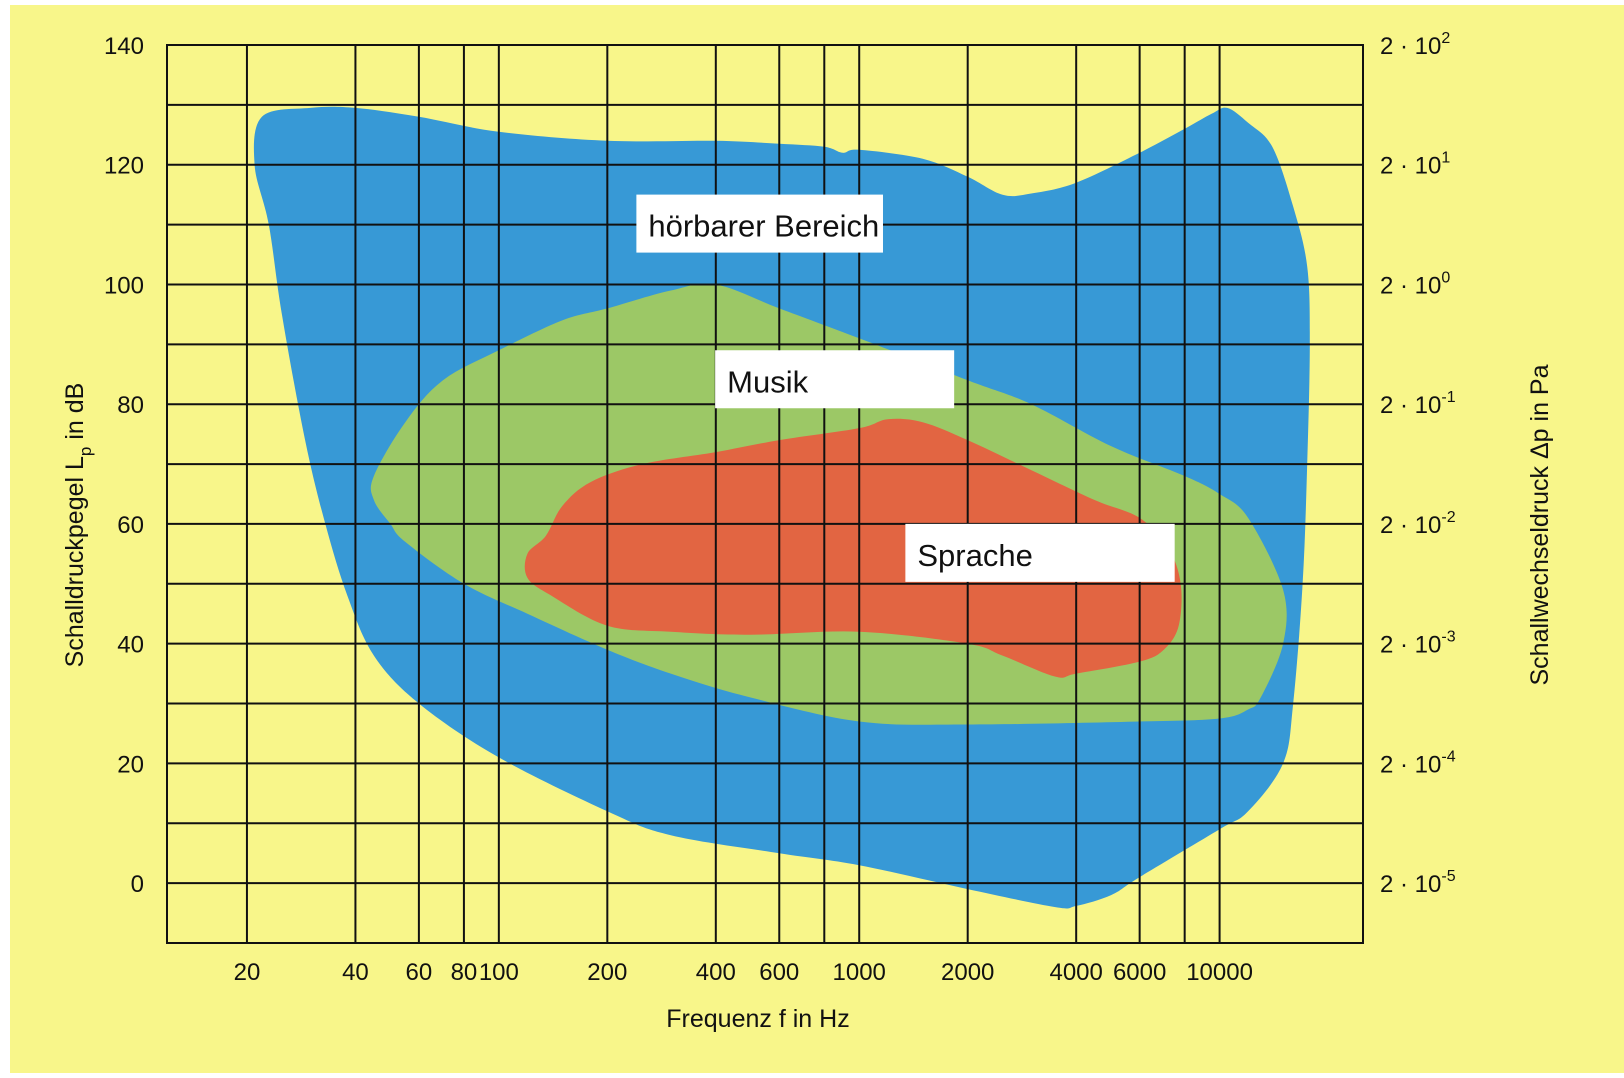 The image size is (1624, 1078). What do you see at coordinates (1445, 158) in the screenshot?
I see `y-right-tick-exponent: 1` at bounding box center [1445, 158].